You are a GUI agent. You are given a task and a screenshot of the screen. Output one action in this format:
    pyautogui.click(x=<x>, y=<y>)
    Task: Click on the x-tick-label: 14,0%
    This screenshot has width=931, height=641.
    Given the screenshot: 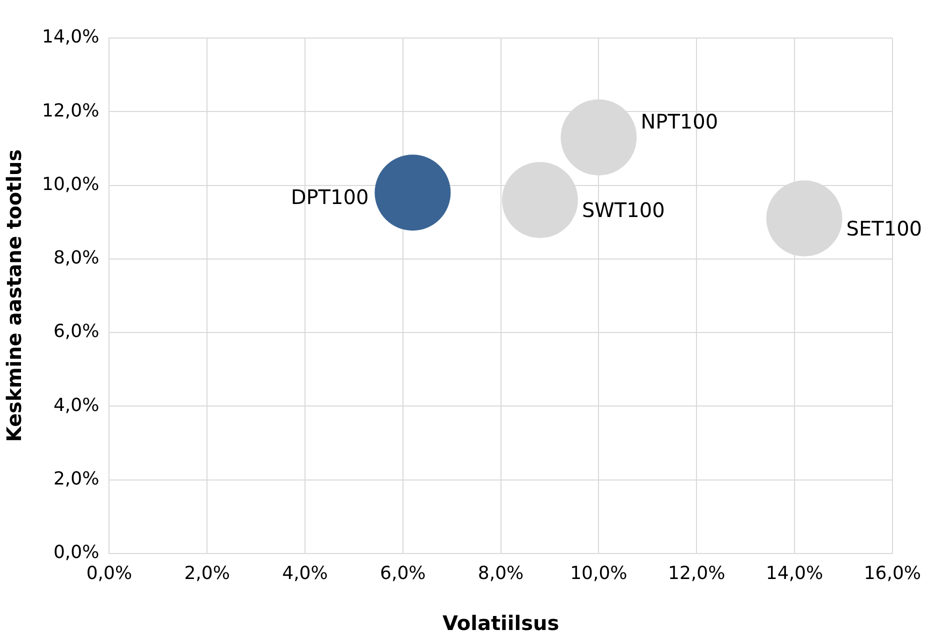 What is the action you would take?
    pyautogui.click(x=795, y=573)
    